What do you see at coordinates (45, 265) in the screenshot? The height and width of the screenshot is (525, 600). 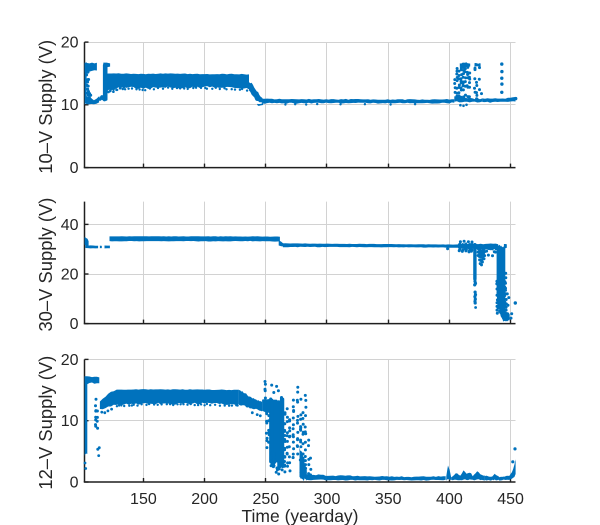 I see `svg-text: 30–V Supply (V)` at bounding box center [45, 265].